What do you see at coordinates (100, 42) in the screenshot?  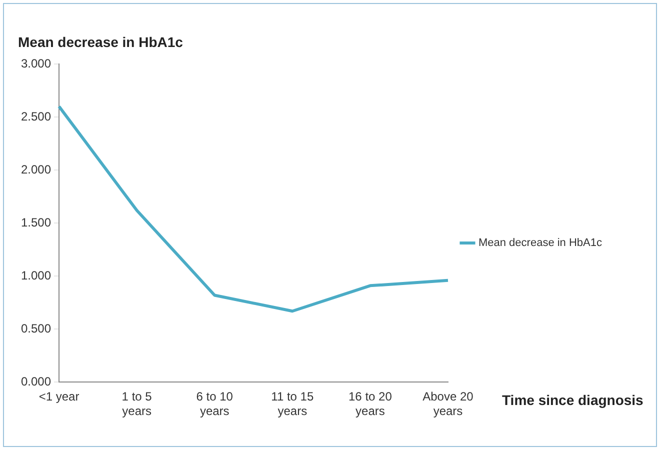 I see `chart-title: Mean decrease in HbA1c` at bounding box center [100, 42].